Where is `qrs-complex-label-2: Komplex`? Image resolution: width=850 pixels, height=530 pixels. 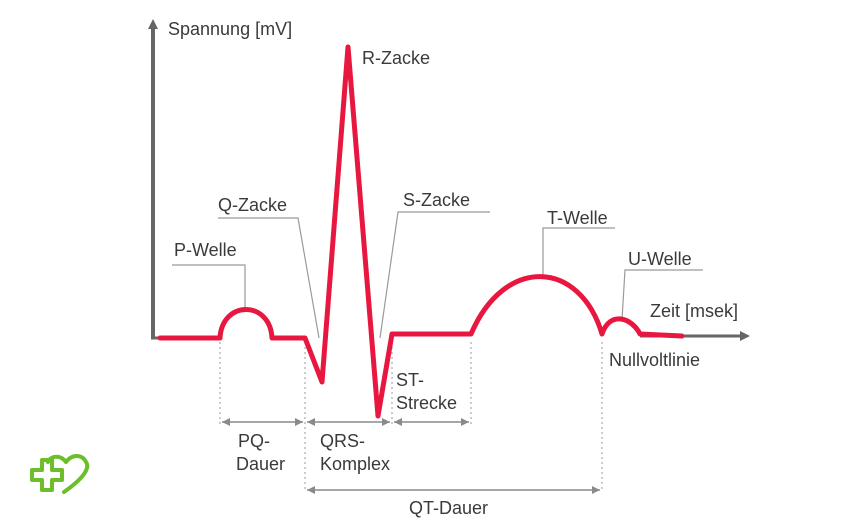
qrs-complex-label-2: Komplex is located at coordinates (355, 464).